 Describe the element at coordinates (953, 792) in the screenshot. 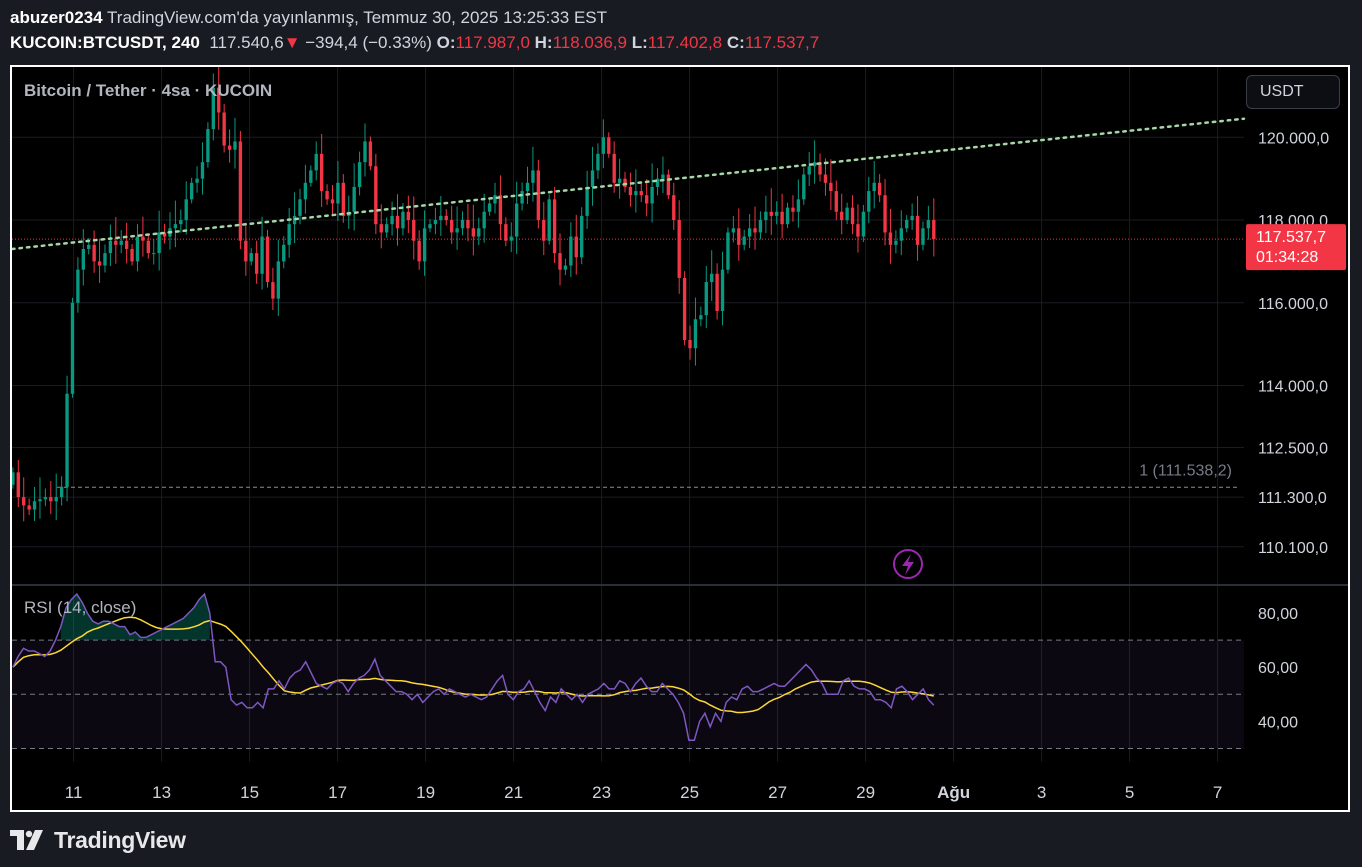

I see `time-axis-label: Ağu` at that location.